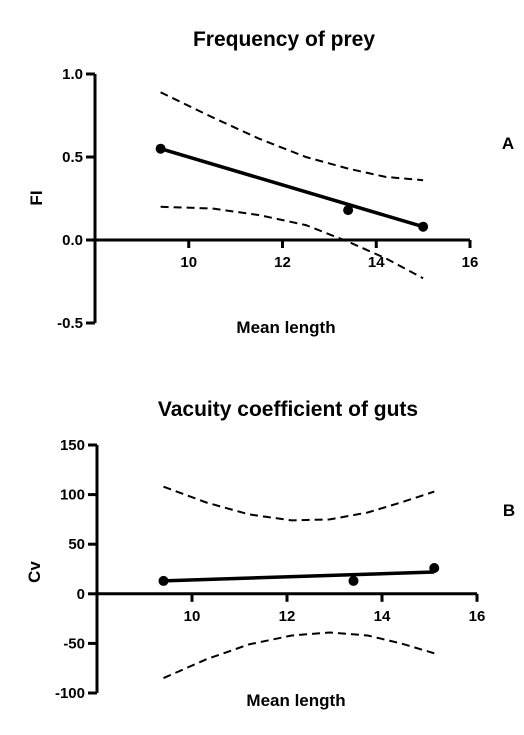 The image size is (524, 735). I want to click on y-tick-label: 0, so click(81, 594).